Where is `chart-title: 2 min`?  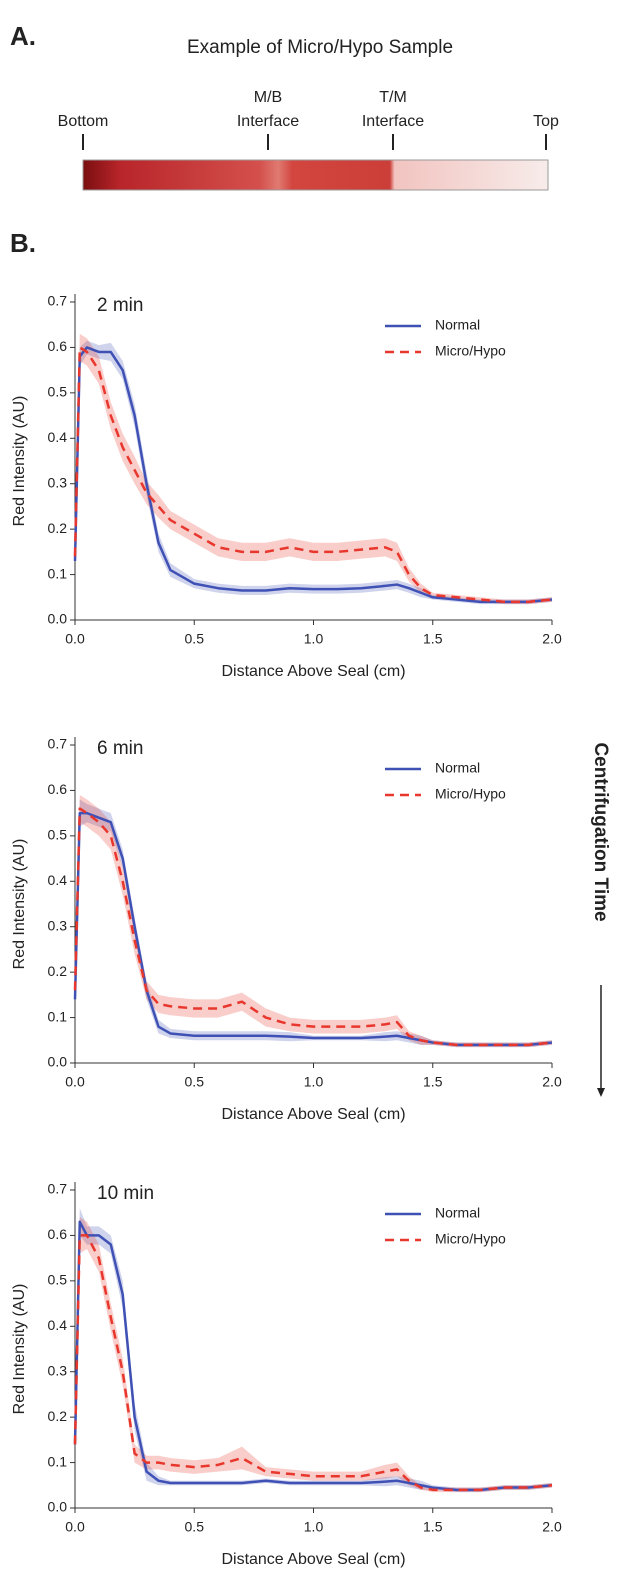 chart-title: 2 min is located at coordinates (120, 305).